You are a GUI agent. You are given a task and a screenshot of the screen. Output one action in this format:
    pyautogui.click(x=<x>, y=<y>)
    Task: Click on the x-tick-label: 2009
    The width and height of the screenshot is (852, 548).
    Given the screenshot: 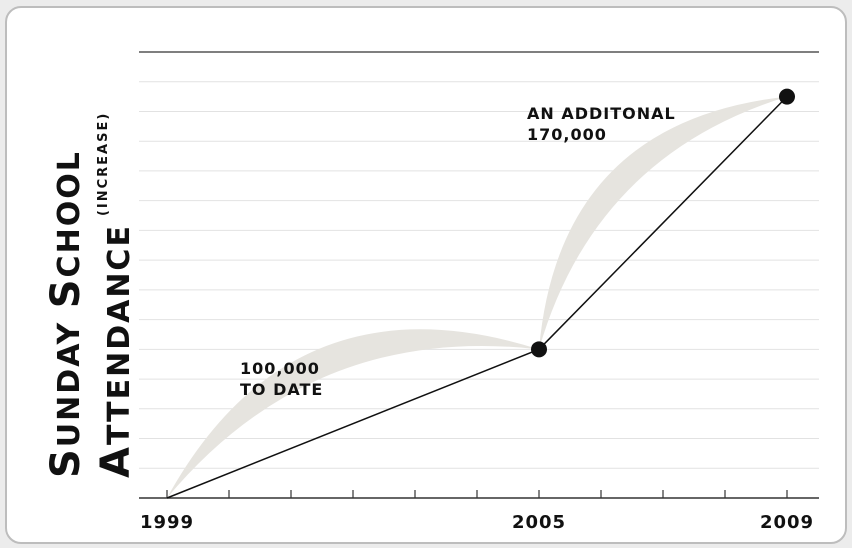 What is the action you would take?
    pyautogui.click(x=787, y=522)
    